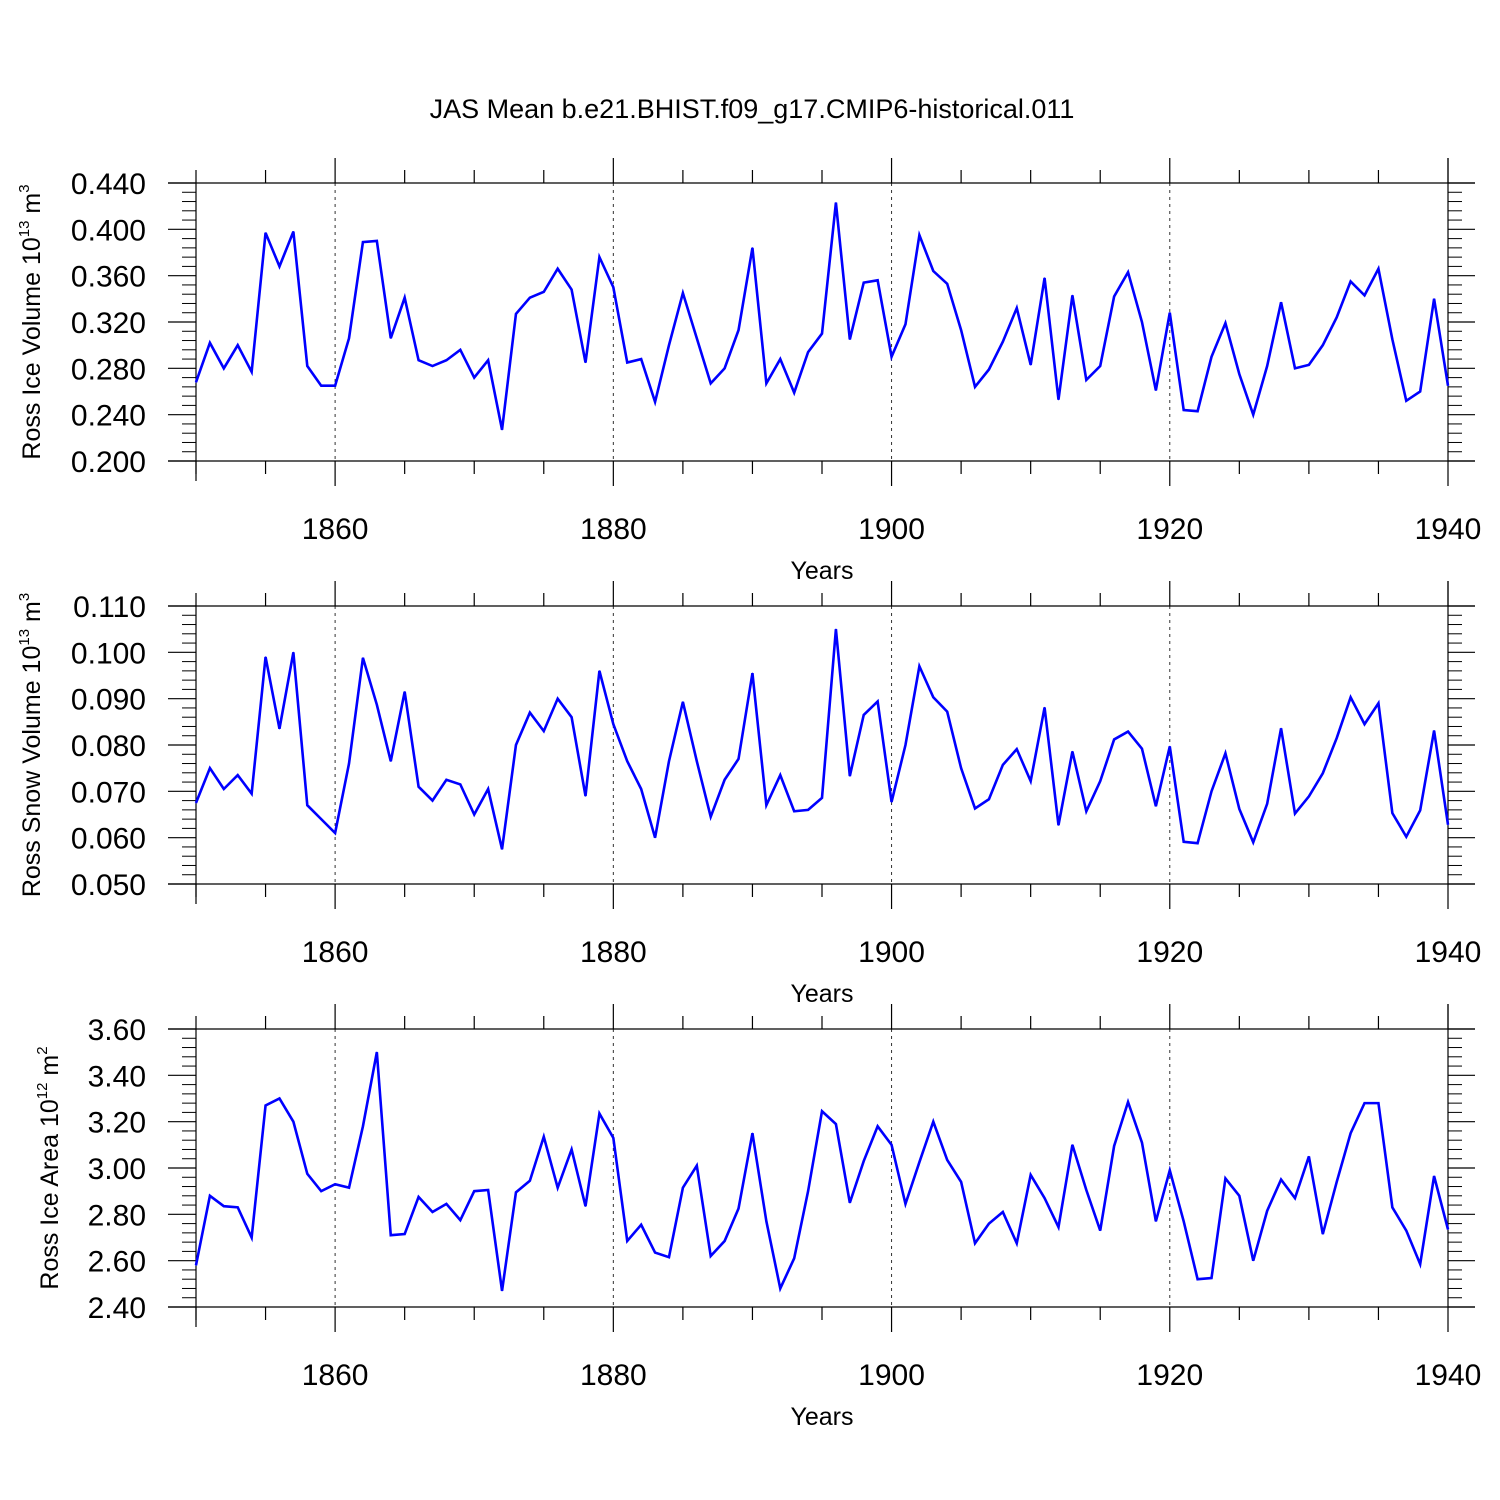 This screenshot has width=1500, height=1500. I want to click on y-tick-label: 0.200, so click(108, 462).